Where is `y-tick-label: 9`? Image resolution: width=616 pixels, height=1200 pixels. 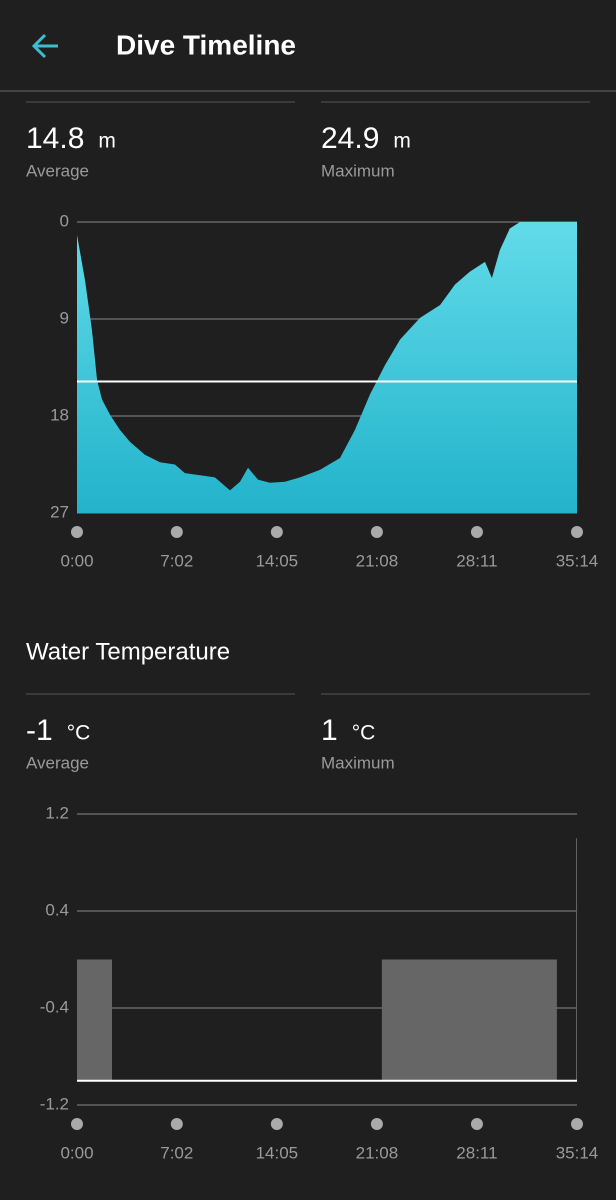
y-tick-label: 9 is located at coordinates (64, 317).